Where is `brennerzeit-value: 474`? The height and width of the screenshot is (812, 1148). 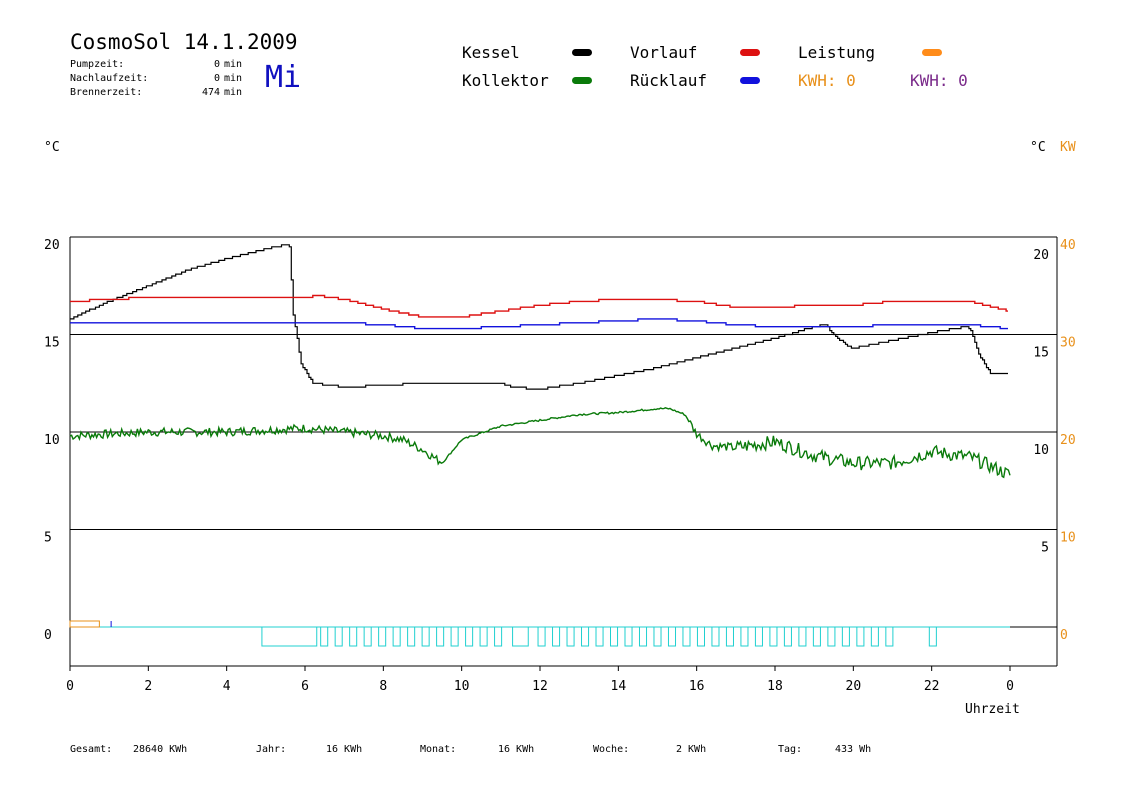
brennerzeit-value: 474 is located at coordinates (210, 92).